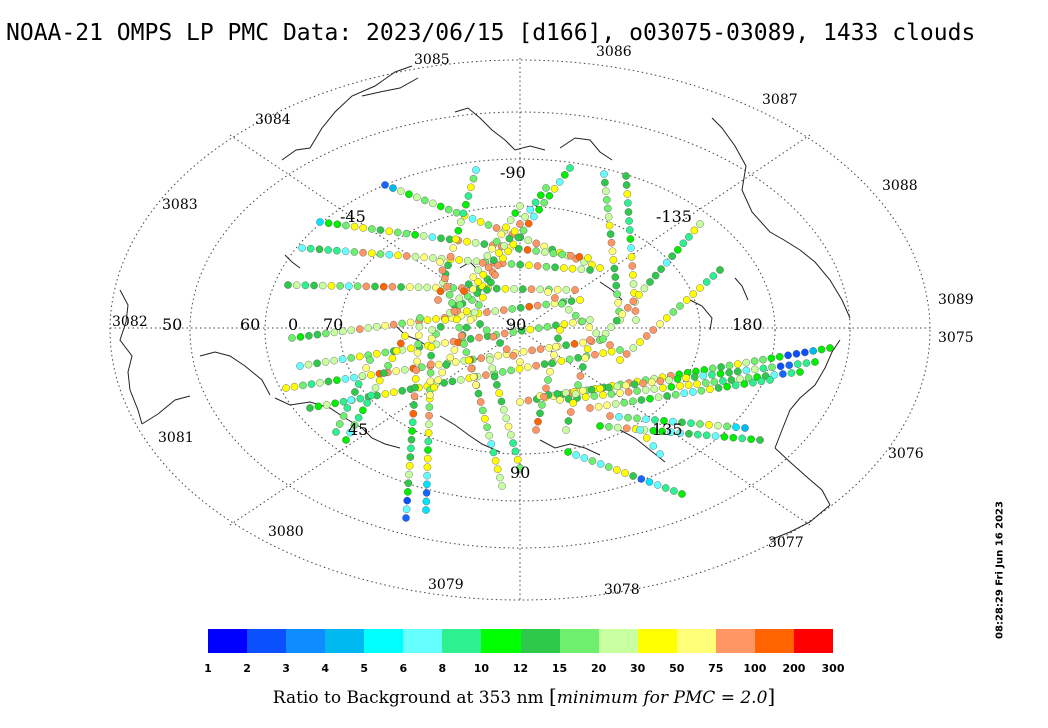  Describe the element at coordinates (180, 205) in the screenshot. I see `orbit-label: 3083` at that location.